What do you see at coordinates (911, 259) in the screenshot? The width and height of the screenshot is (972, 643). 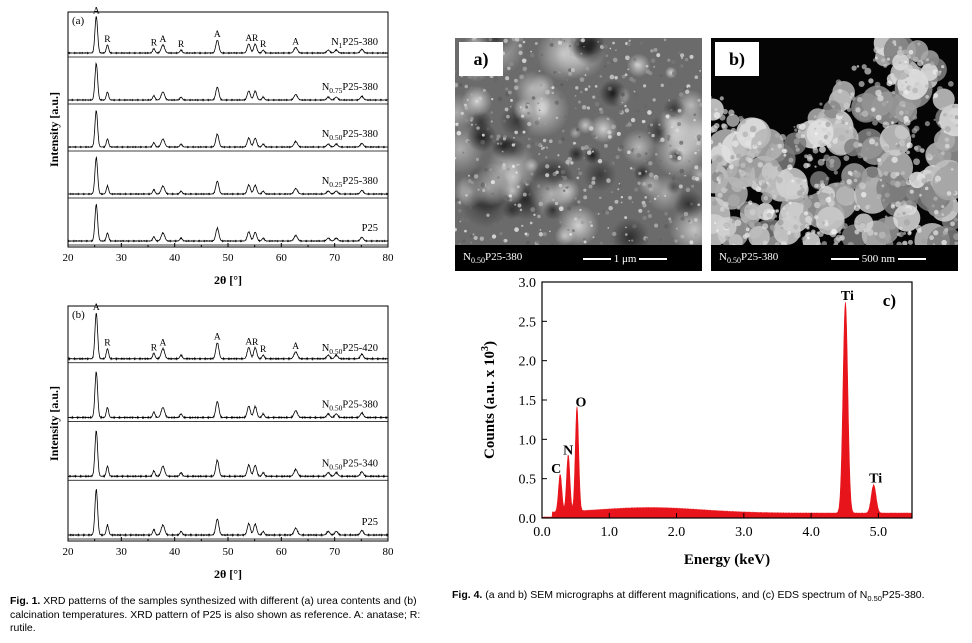 I see `scalebar-line-right` at bounding box center [911, 259].